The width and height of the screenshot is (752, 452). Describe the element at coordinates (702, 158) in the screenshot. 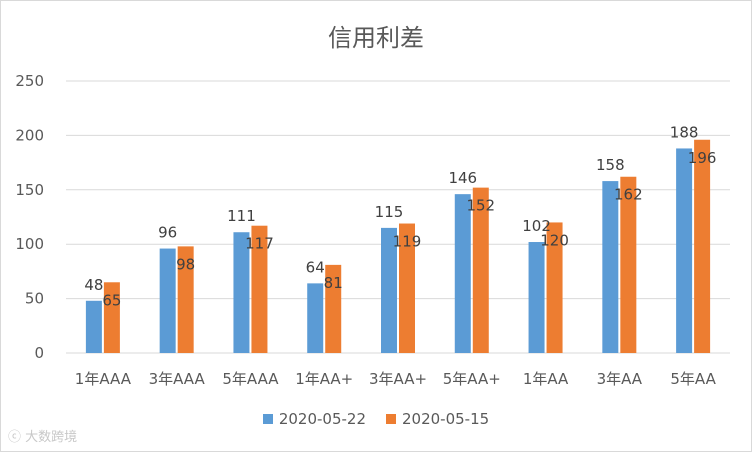

I see `data-label: 196` at that location.